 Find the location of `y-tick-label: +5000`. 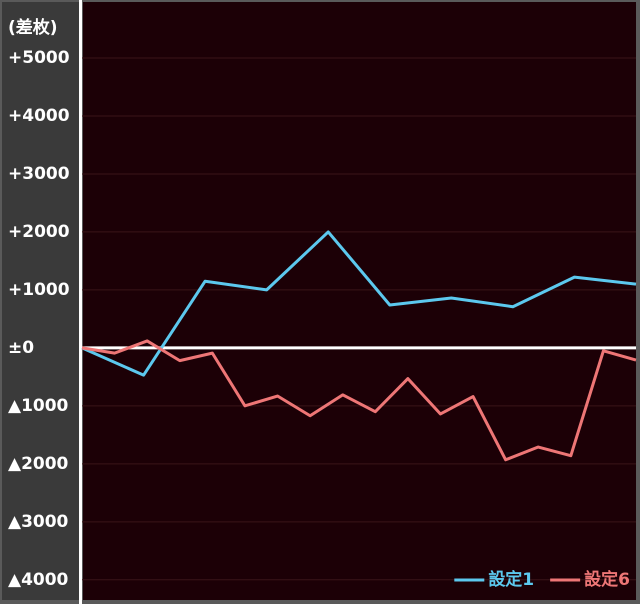

y-tick-label: +5000 is located at coordinates (39, 58).